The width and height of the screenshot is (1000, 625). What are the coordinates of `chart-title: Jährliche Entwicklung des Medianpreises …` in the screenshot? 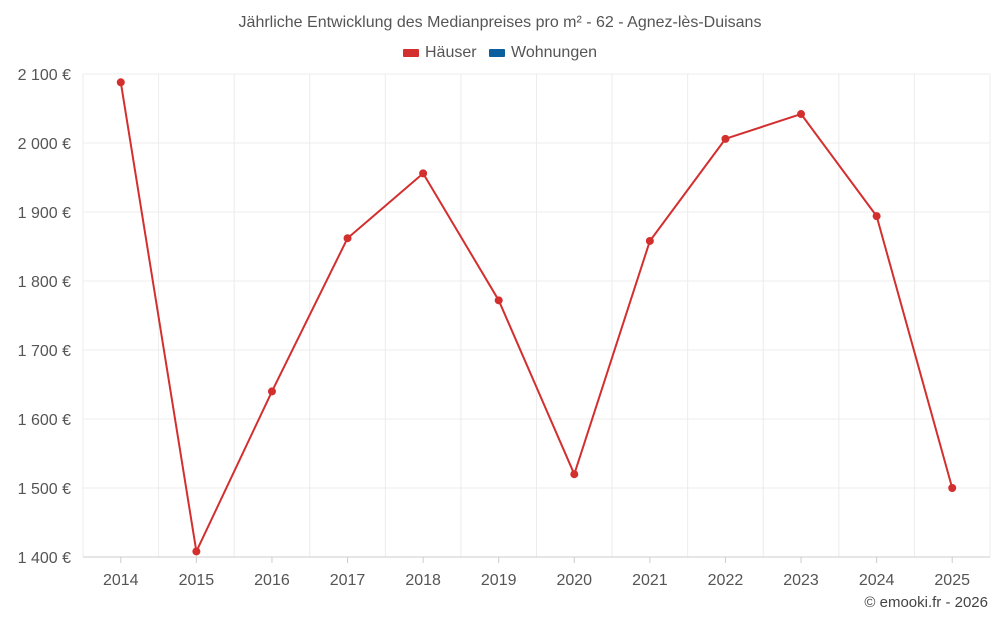 It's located at (500, 22).